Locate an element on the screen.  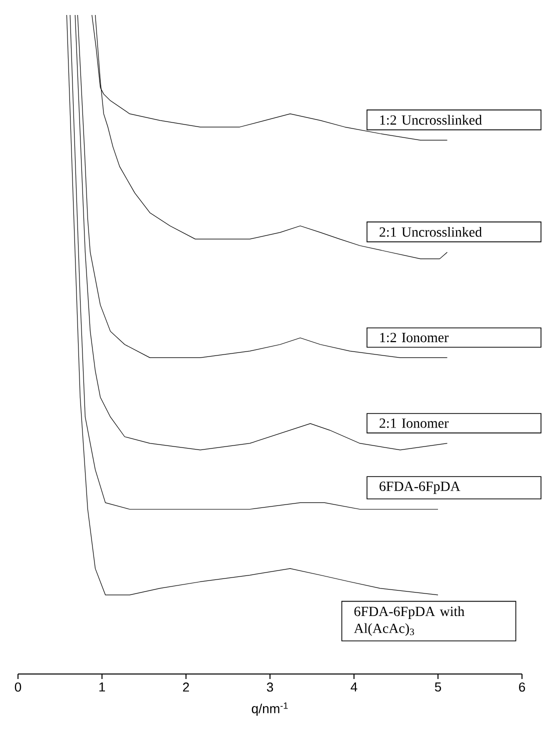
x-tick-label: 4 is located at coordinates (354, 687).